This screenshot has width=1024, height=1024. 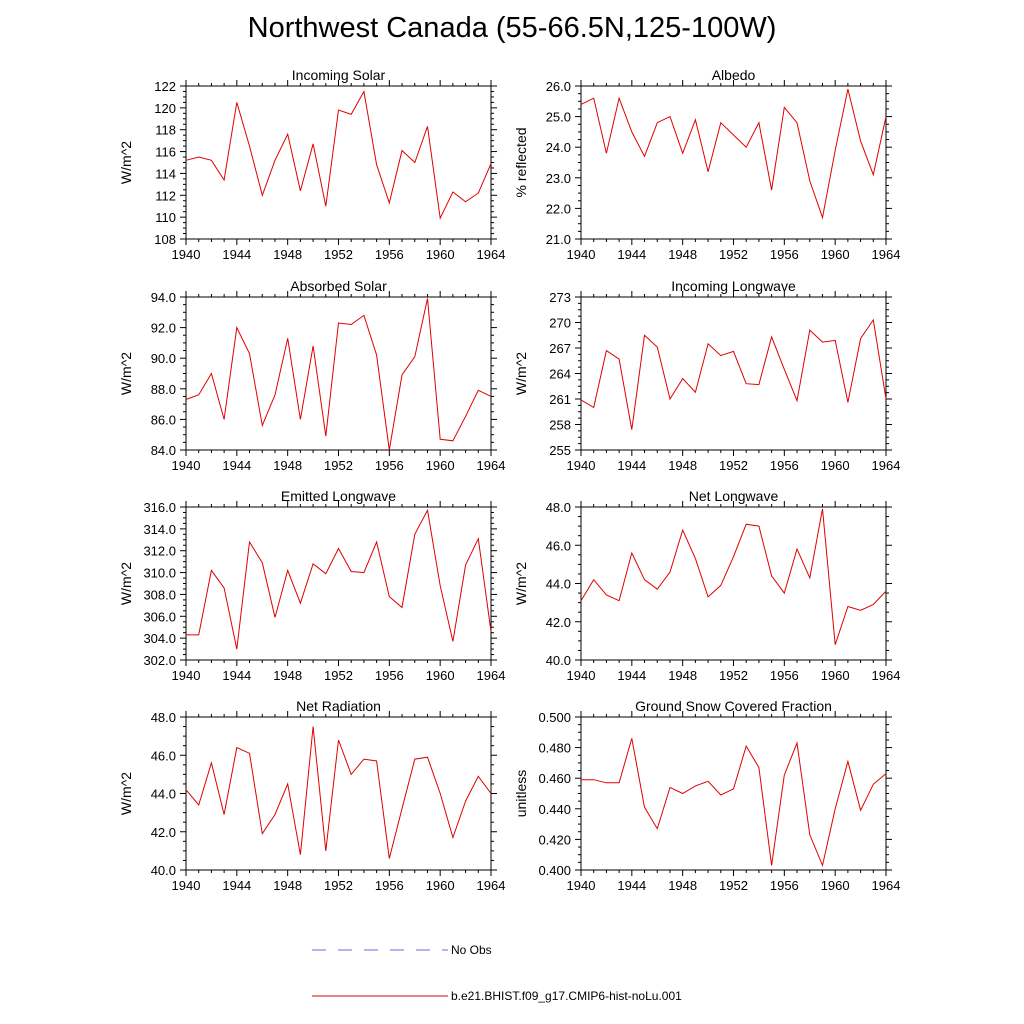 What do you see at coordinates (159, 594) in the screenshot?
I see `y-tick-label: 308.0` at bounding box center [159, 594].